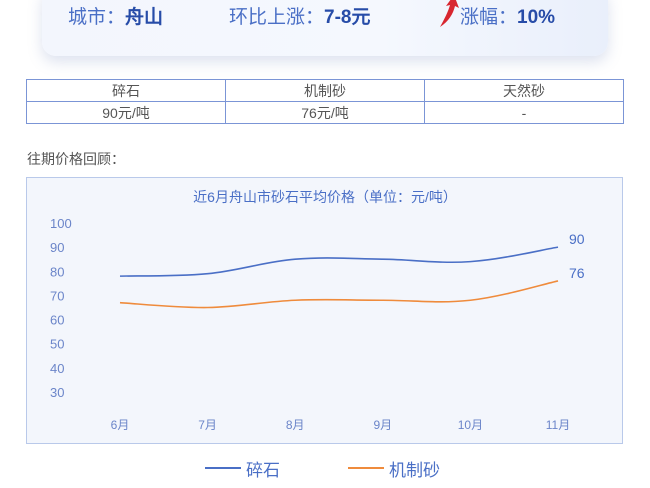  What do you see at coordinates (277, 17) in the screenshot?
I see `change-label: 环比上涨：` at bounding box center [277, 17].